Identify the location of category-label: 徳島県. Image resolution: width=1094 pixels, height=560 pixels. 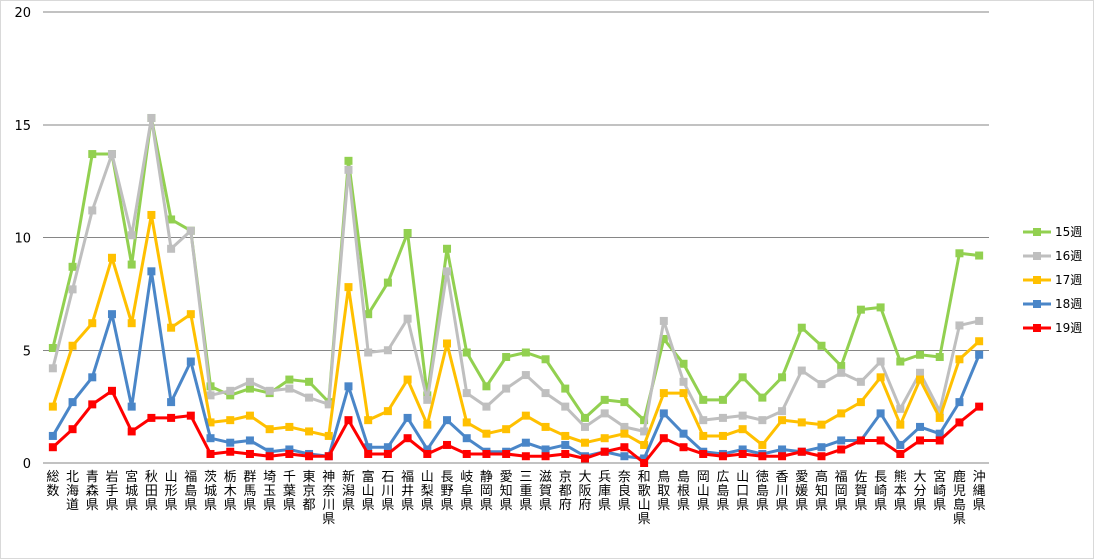
(762, 491).